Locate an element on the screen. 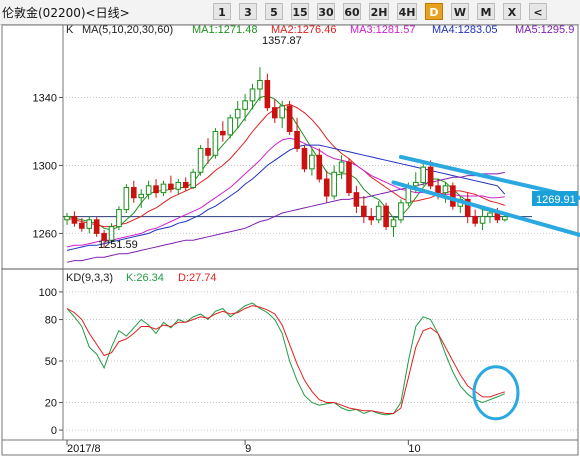 Image resolution: width=580 pixels, height=458 pixels. kd-params: KD(9,3,3) is located at coordinates (89, 278).